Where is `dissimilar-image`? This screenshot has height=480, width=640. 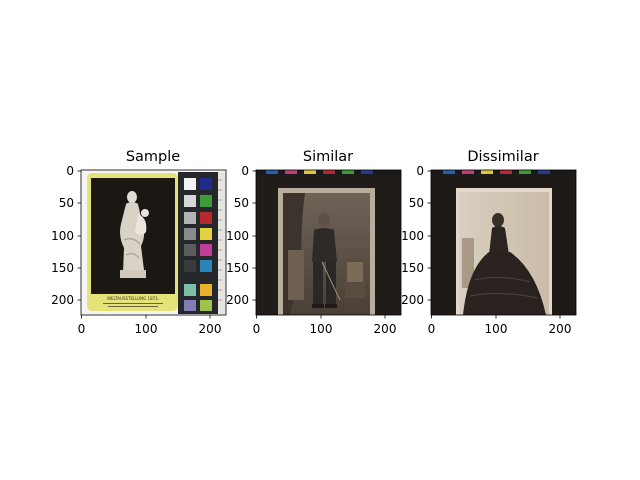 dissimilar-image is located at coordinates (503, 242).